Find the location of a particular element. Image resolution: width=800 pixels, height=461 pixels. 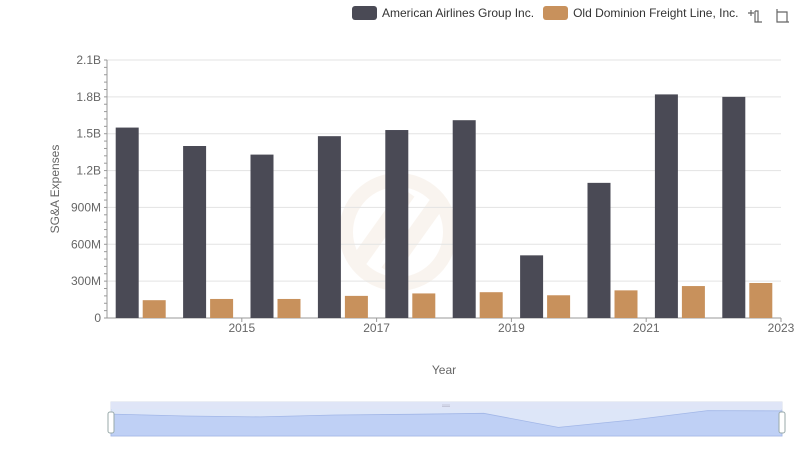

bar-old-dominion-2020 is located at coordinates (559, 306).